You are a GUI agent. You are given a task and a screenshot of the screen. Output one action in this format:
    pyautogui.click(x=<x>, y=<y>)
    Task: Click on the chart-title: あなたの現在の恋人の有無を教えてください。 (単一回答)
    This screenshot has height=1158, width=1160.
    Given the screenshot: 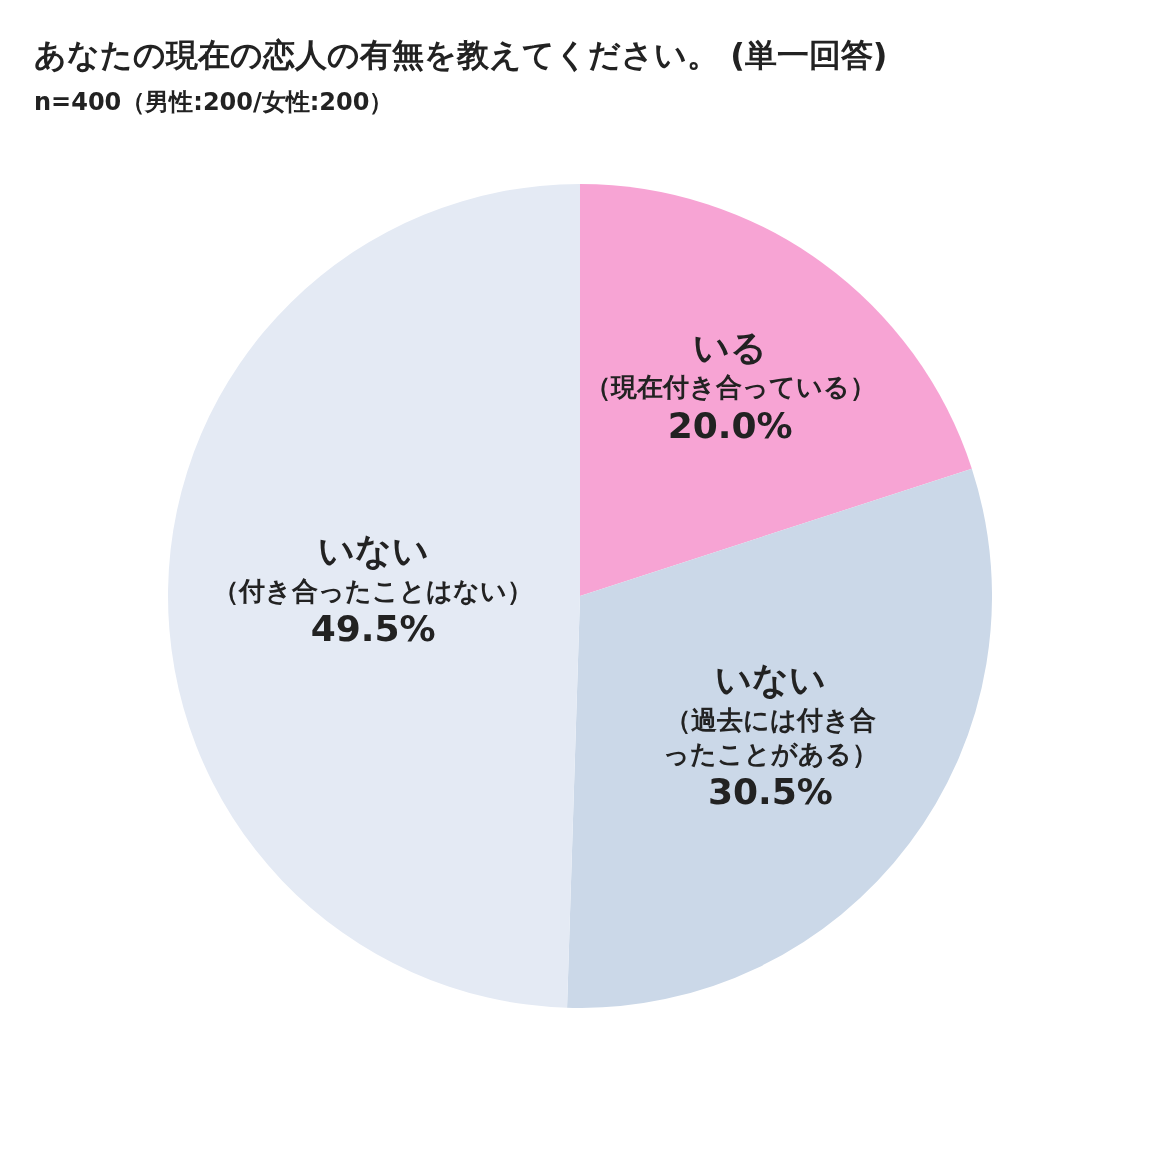 What is the action you would take?
    pyautogui.click(x=461, y=55)
    